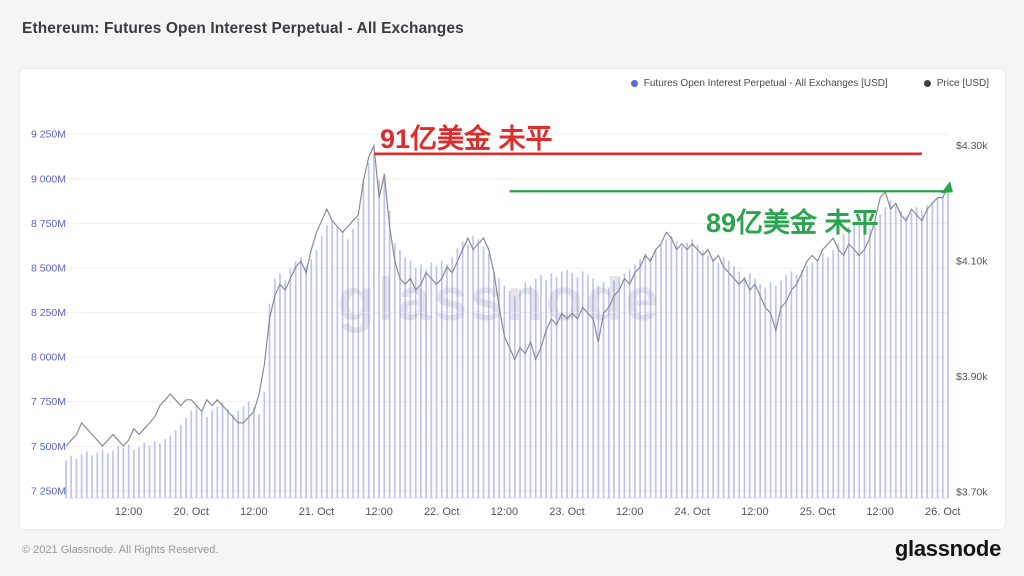  Describe the element at coordinates (947, 187) in the screenshot. I see `green-line-arrow-icon` at that location.